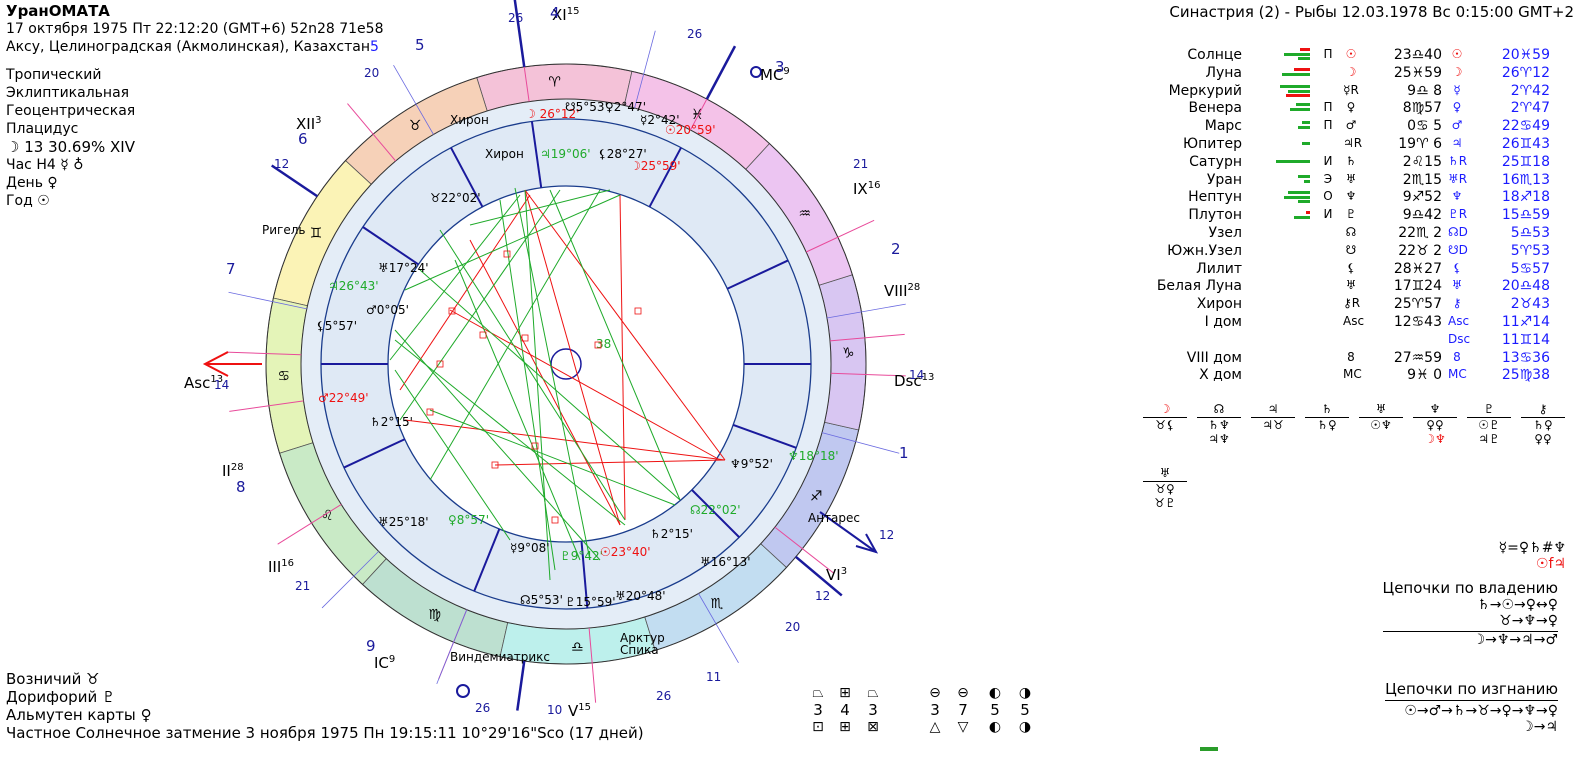 The width and height of the screenshot is (1586, 759). I want to click on center-circle, so click(566, 364).